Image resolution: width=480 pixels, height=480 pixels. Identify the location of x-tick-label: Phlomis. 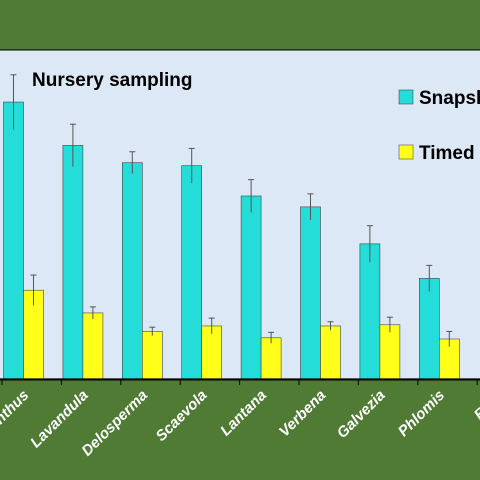
(421, 413).